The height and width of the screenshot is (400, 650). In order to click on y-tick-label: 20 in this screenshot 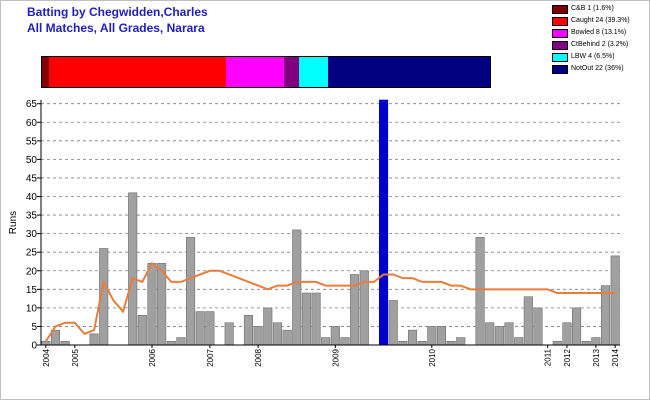, I will do `click(32, 271)`.